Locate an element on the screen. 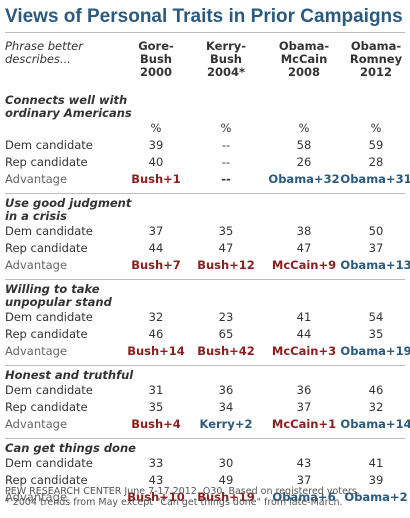  dem-cell: 32 is located at coordinates (156, 317).